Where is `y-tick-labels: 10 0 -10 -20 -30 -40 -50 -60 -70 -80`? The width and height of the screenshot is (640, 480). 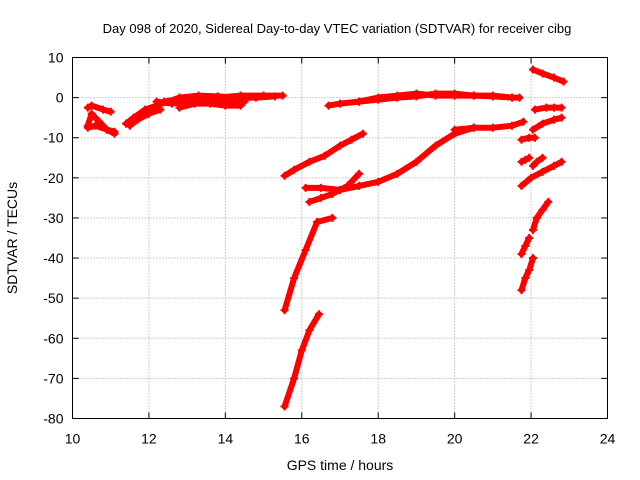
y-tick-labels: 10 0 -10 -20 -30 -40 -50 -60 -70 -80 is located at coordinates (53, 238).